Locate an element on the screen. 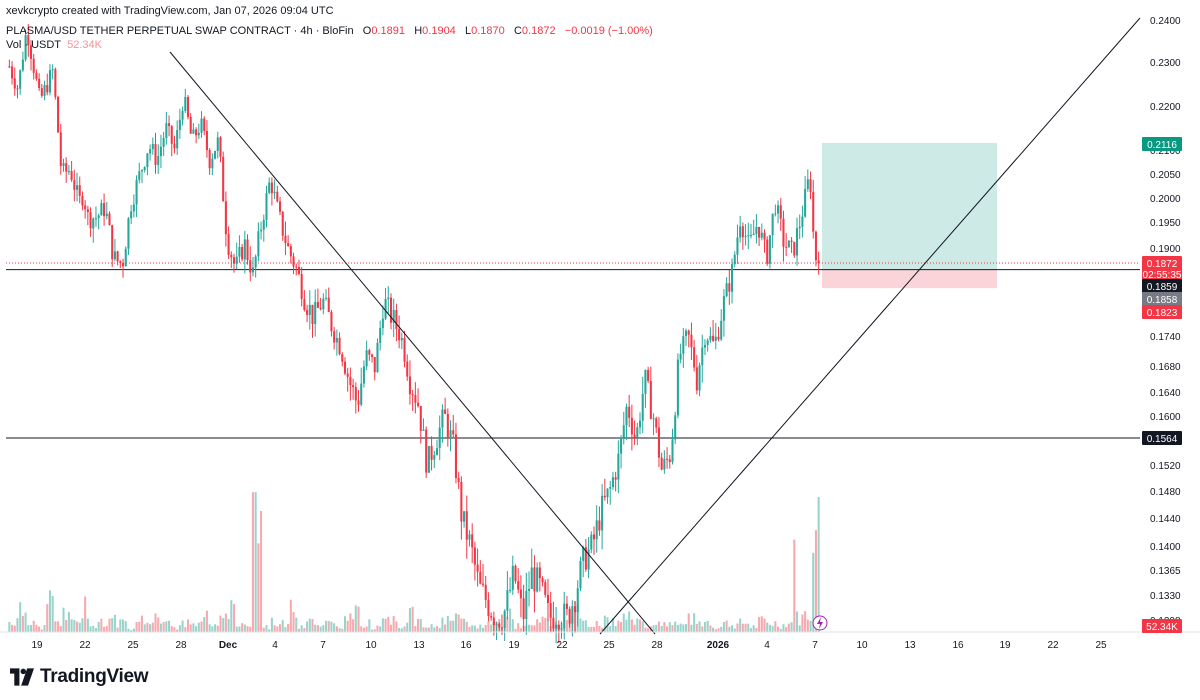 This screenshot has height=700, width=1200. volume-legend: Vol · USDT 52.34K is located at coordinates (54, 45).